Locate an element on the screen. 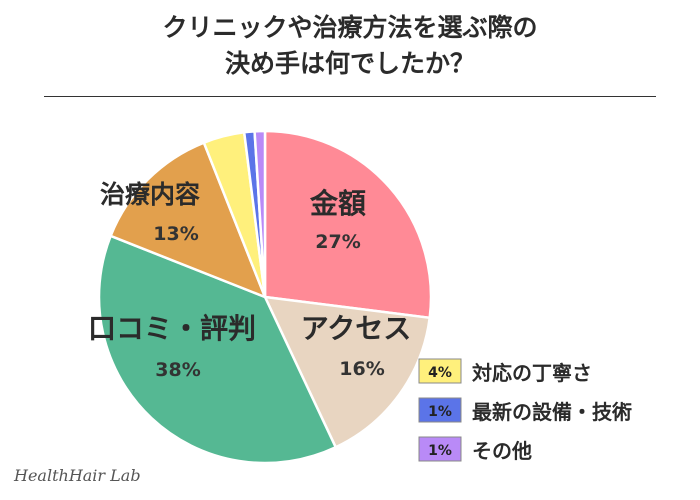  slice-percent-3: 38% is located at coordinates (177, 370).